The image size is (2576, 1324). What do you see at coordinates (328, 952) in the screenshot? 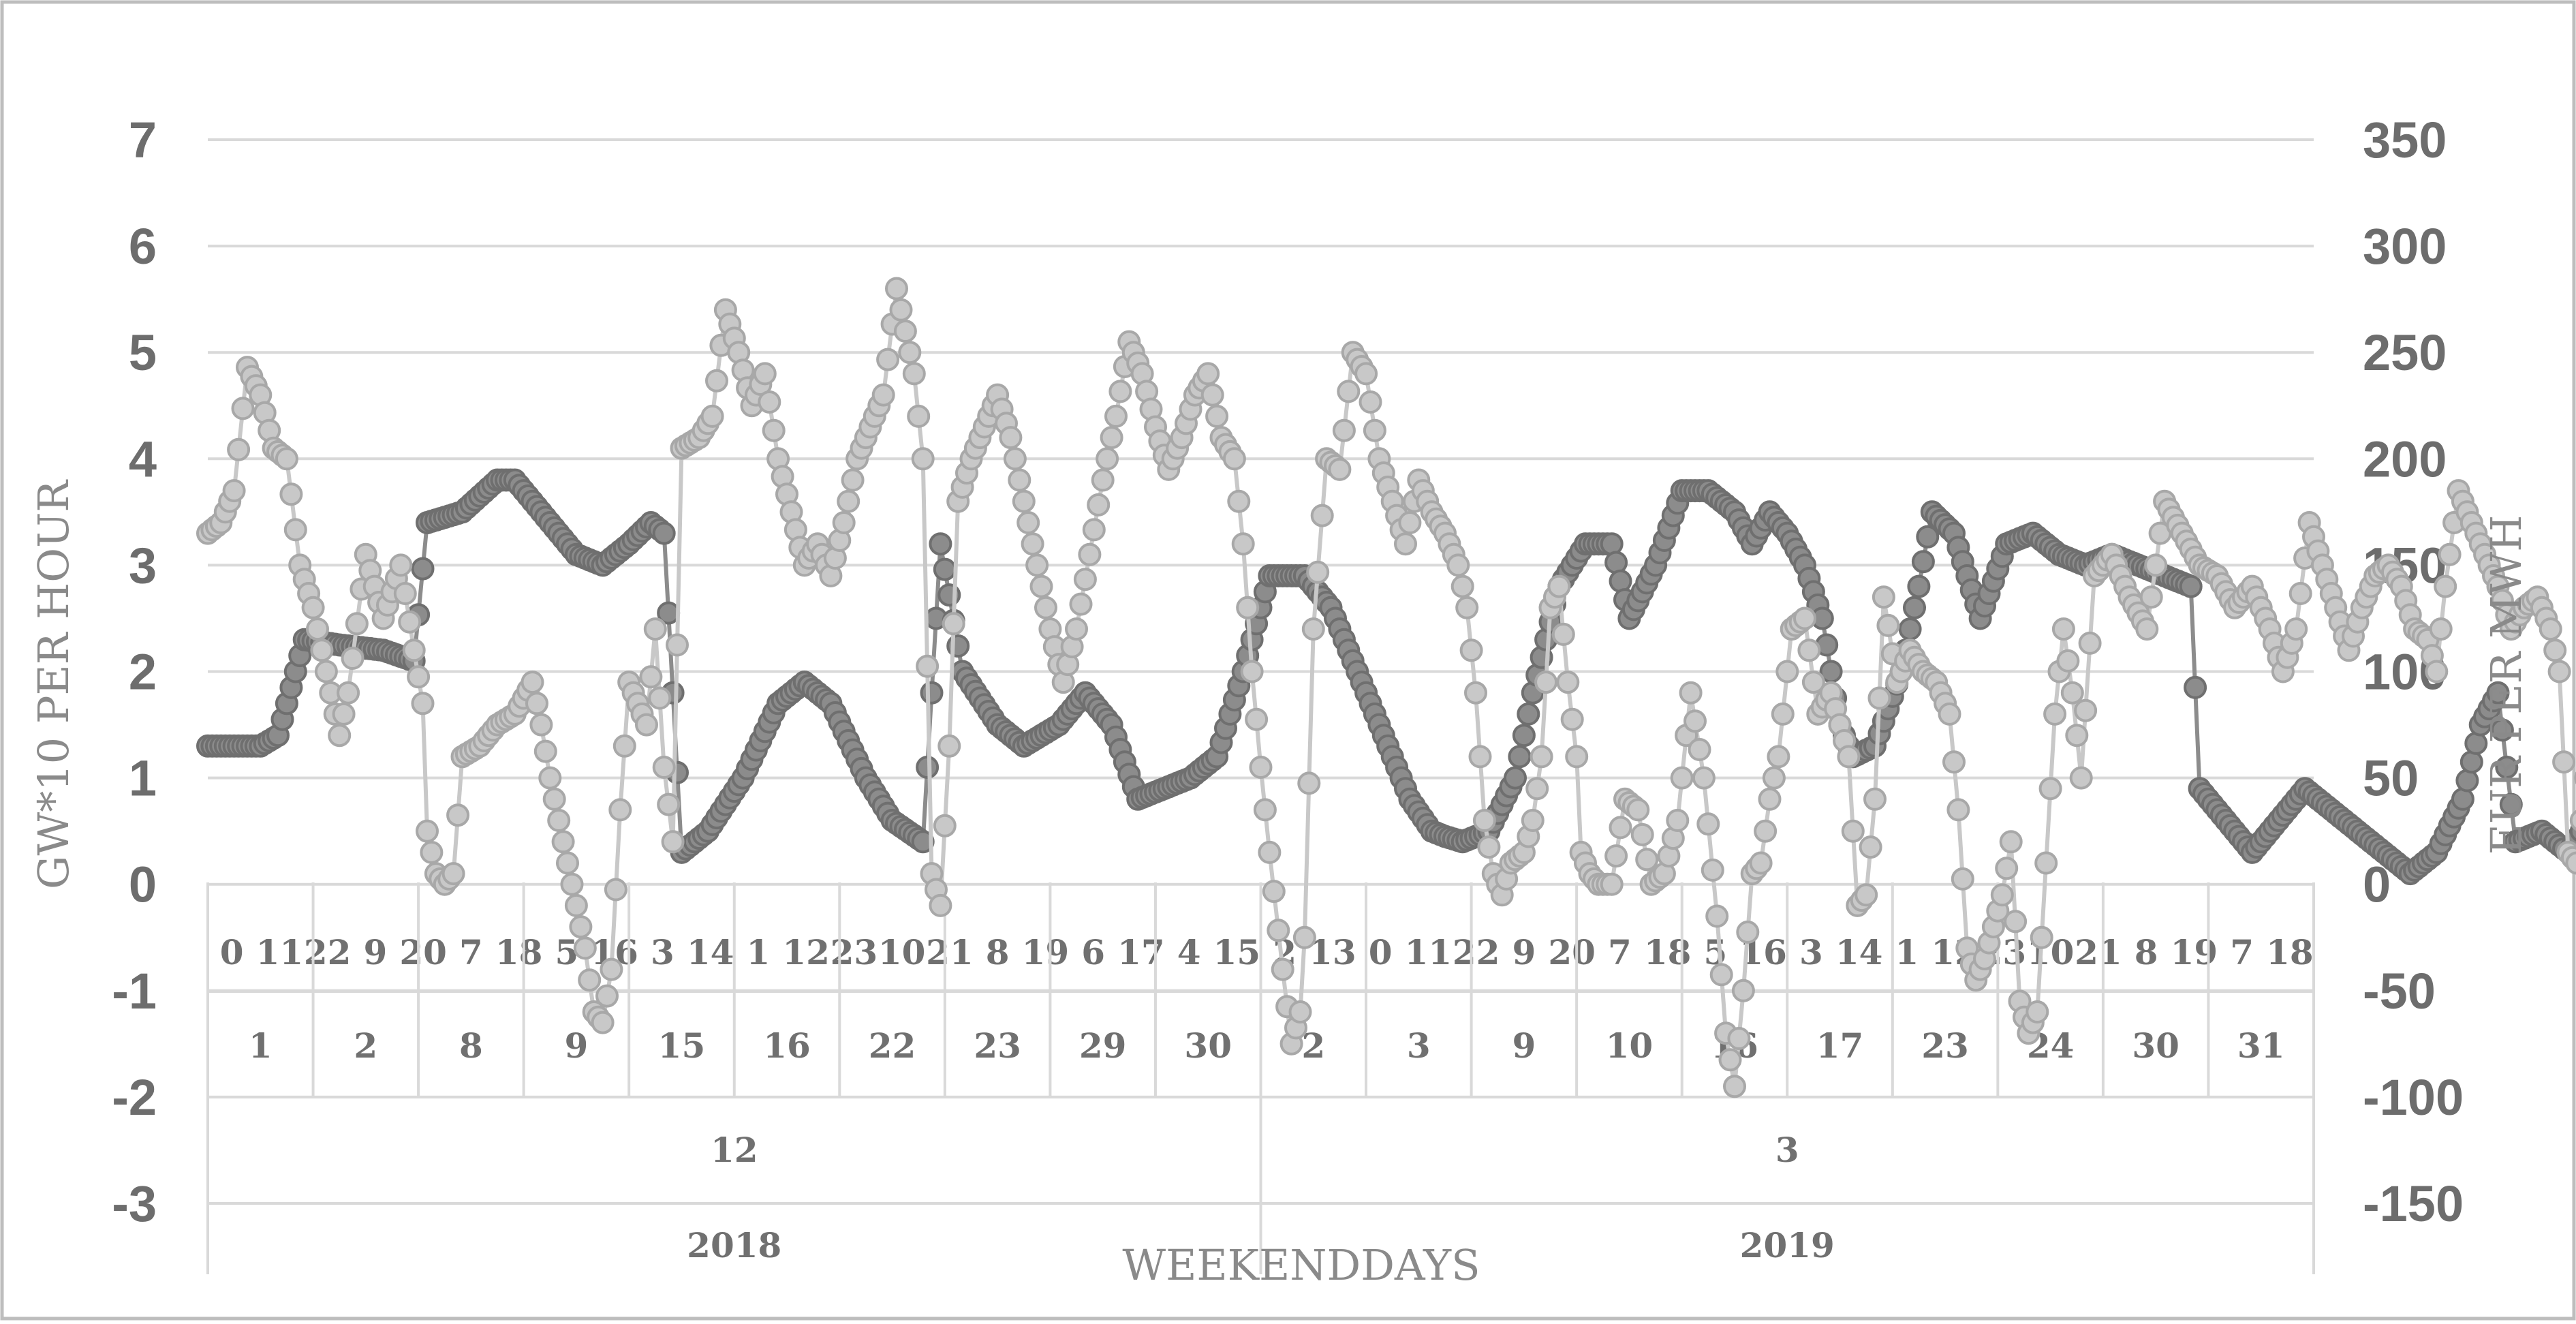
I see `hour-tick-label: 22` at bounding box center [328, 952].